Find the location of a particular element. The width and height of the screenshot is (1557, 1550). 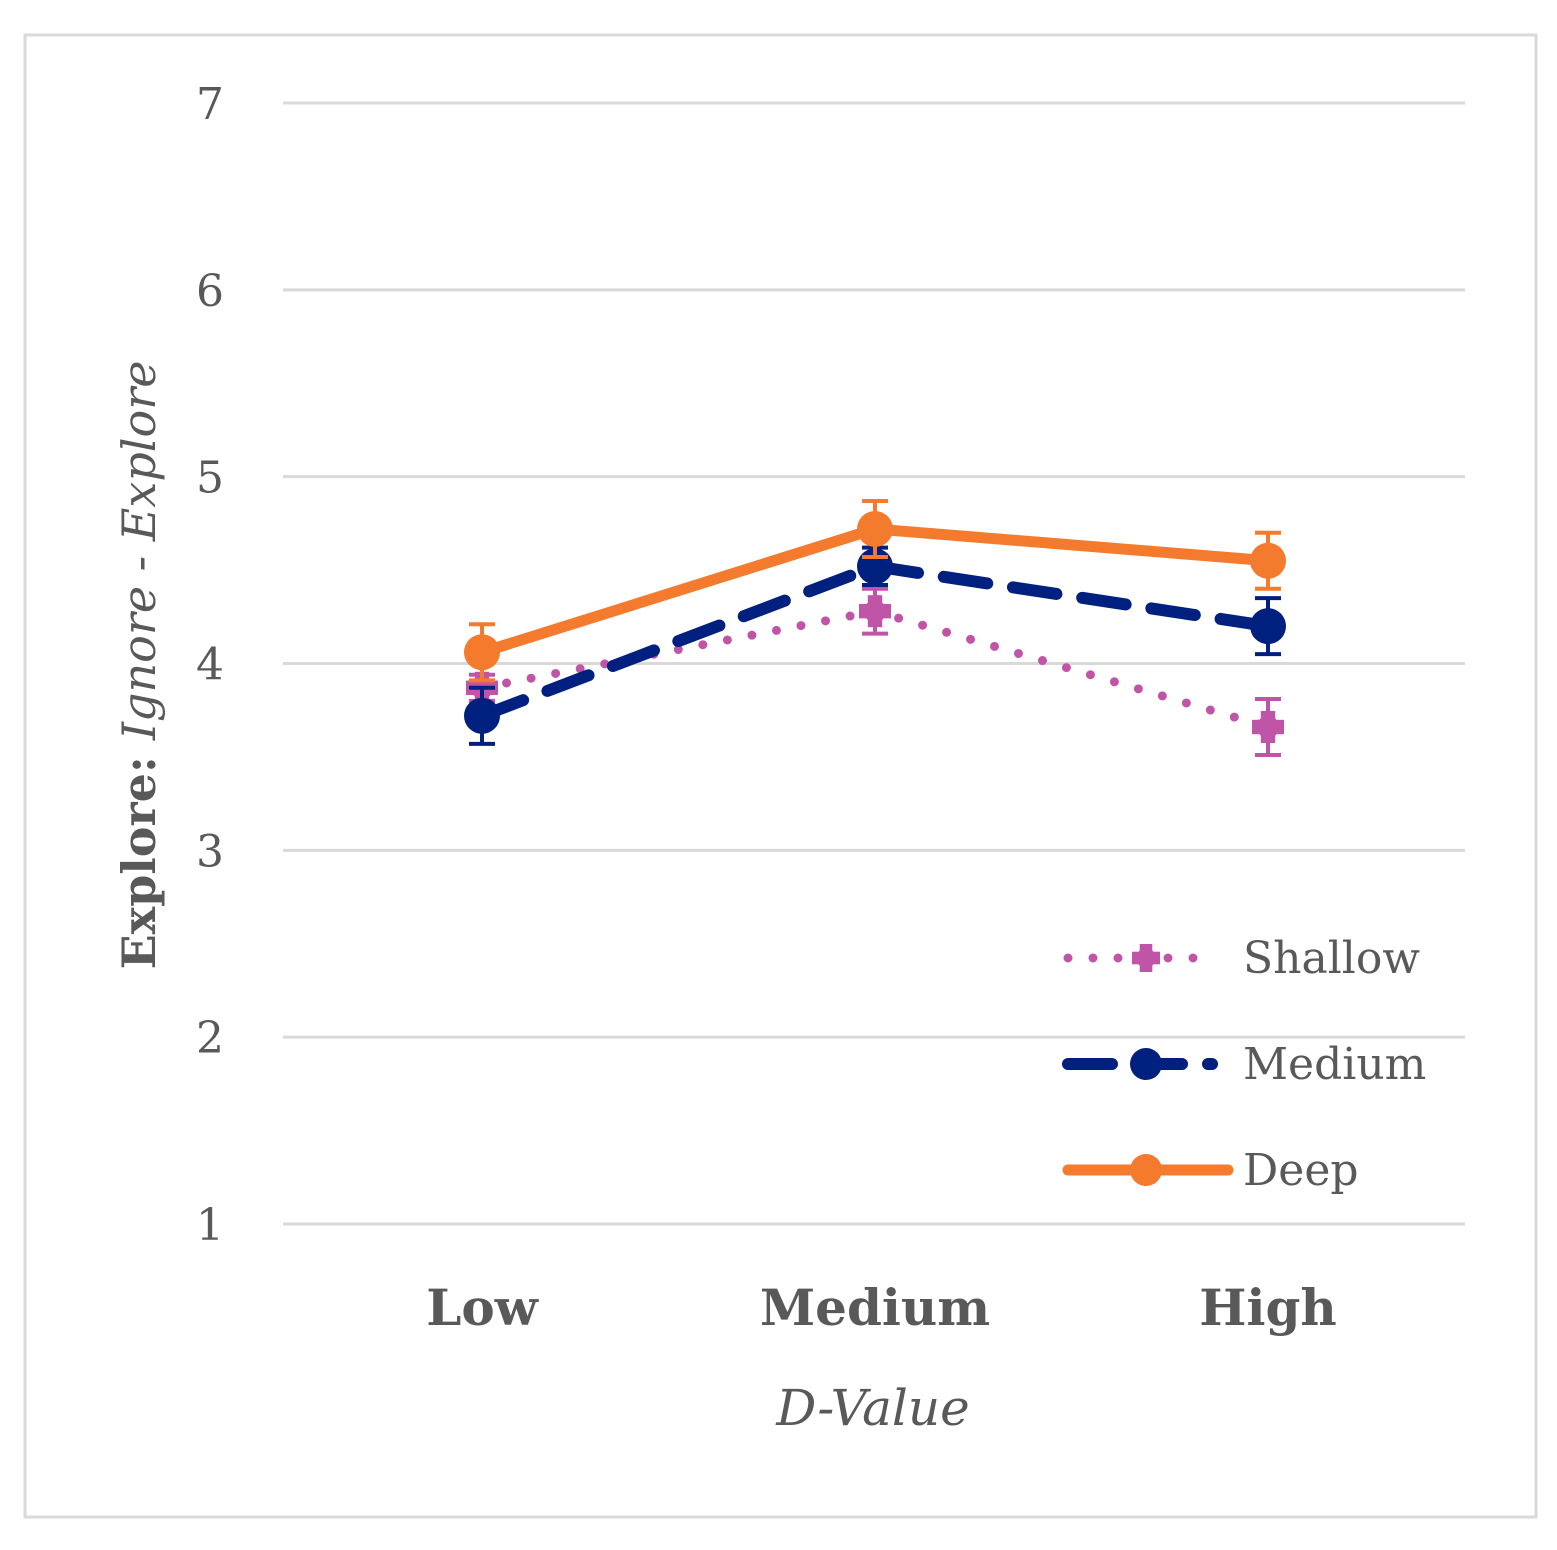

x-axis-ticks: Low Medium High is located at coordinates (881, 1307).